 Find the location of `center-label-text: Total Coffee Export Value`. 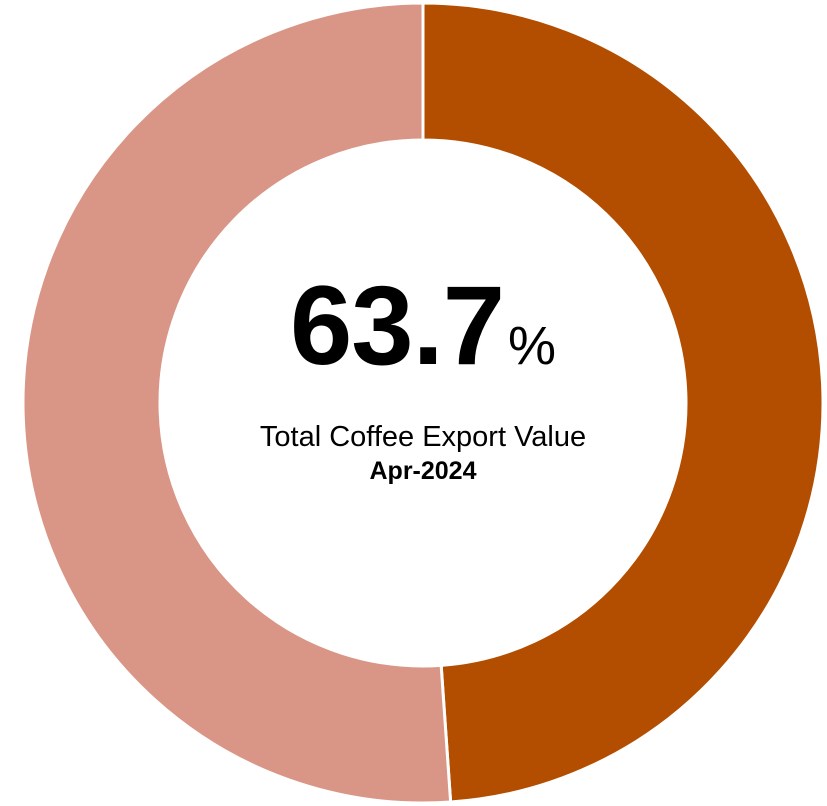

center-label-text: Total Coffee Export Value is located at coordinates (423, 437).